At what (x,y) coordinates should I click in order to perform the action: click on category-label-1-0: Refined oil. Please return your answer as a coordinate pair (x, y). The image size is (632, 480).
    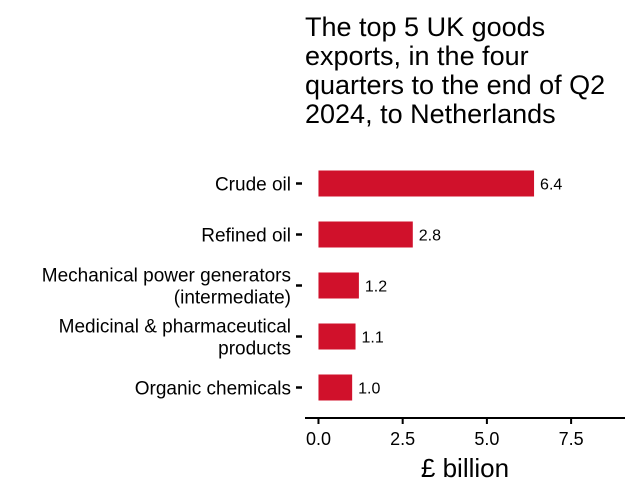
    Looking at the image, I should click on (246, 236).